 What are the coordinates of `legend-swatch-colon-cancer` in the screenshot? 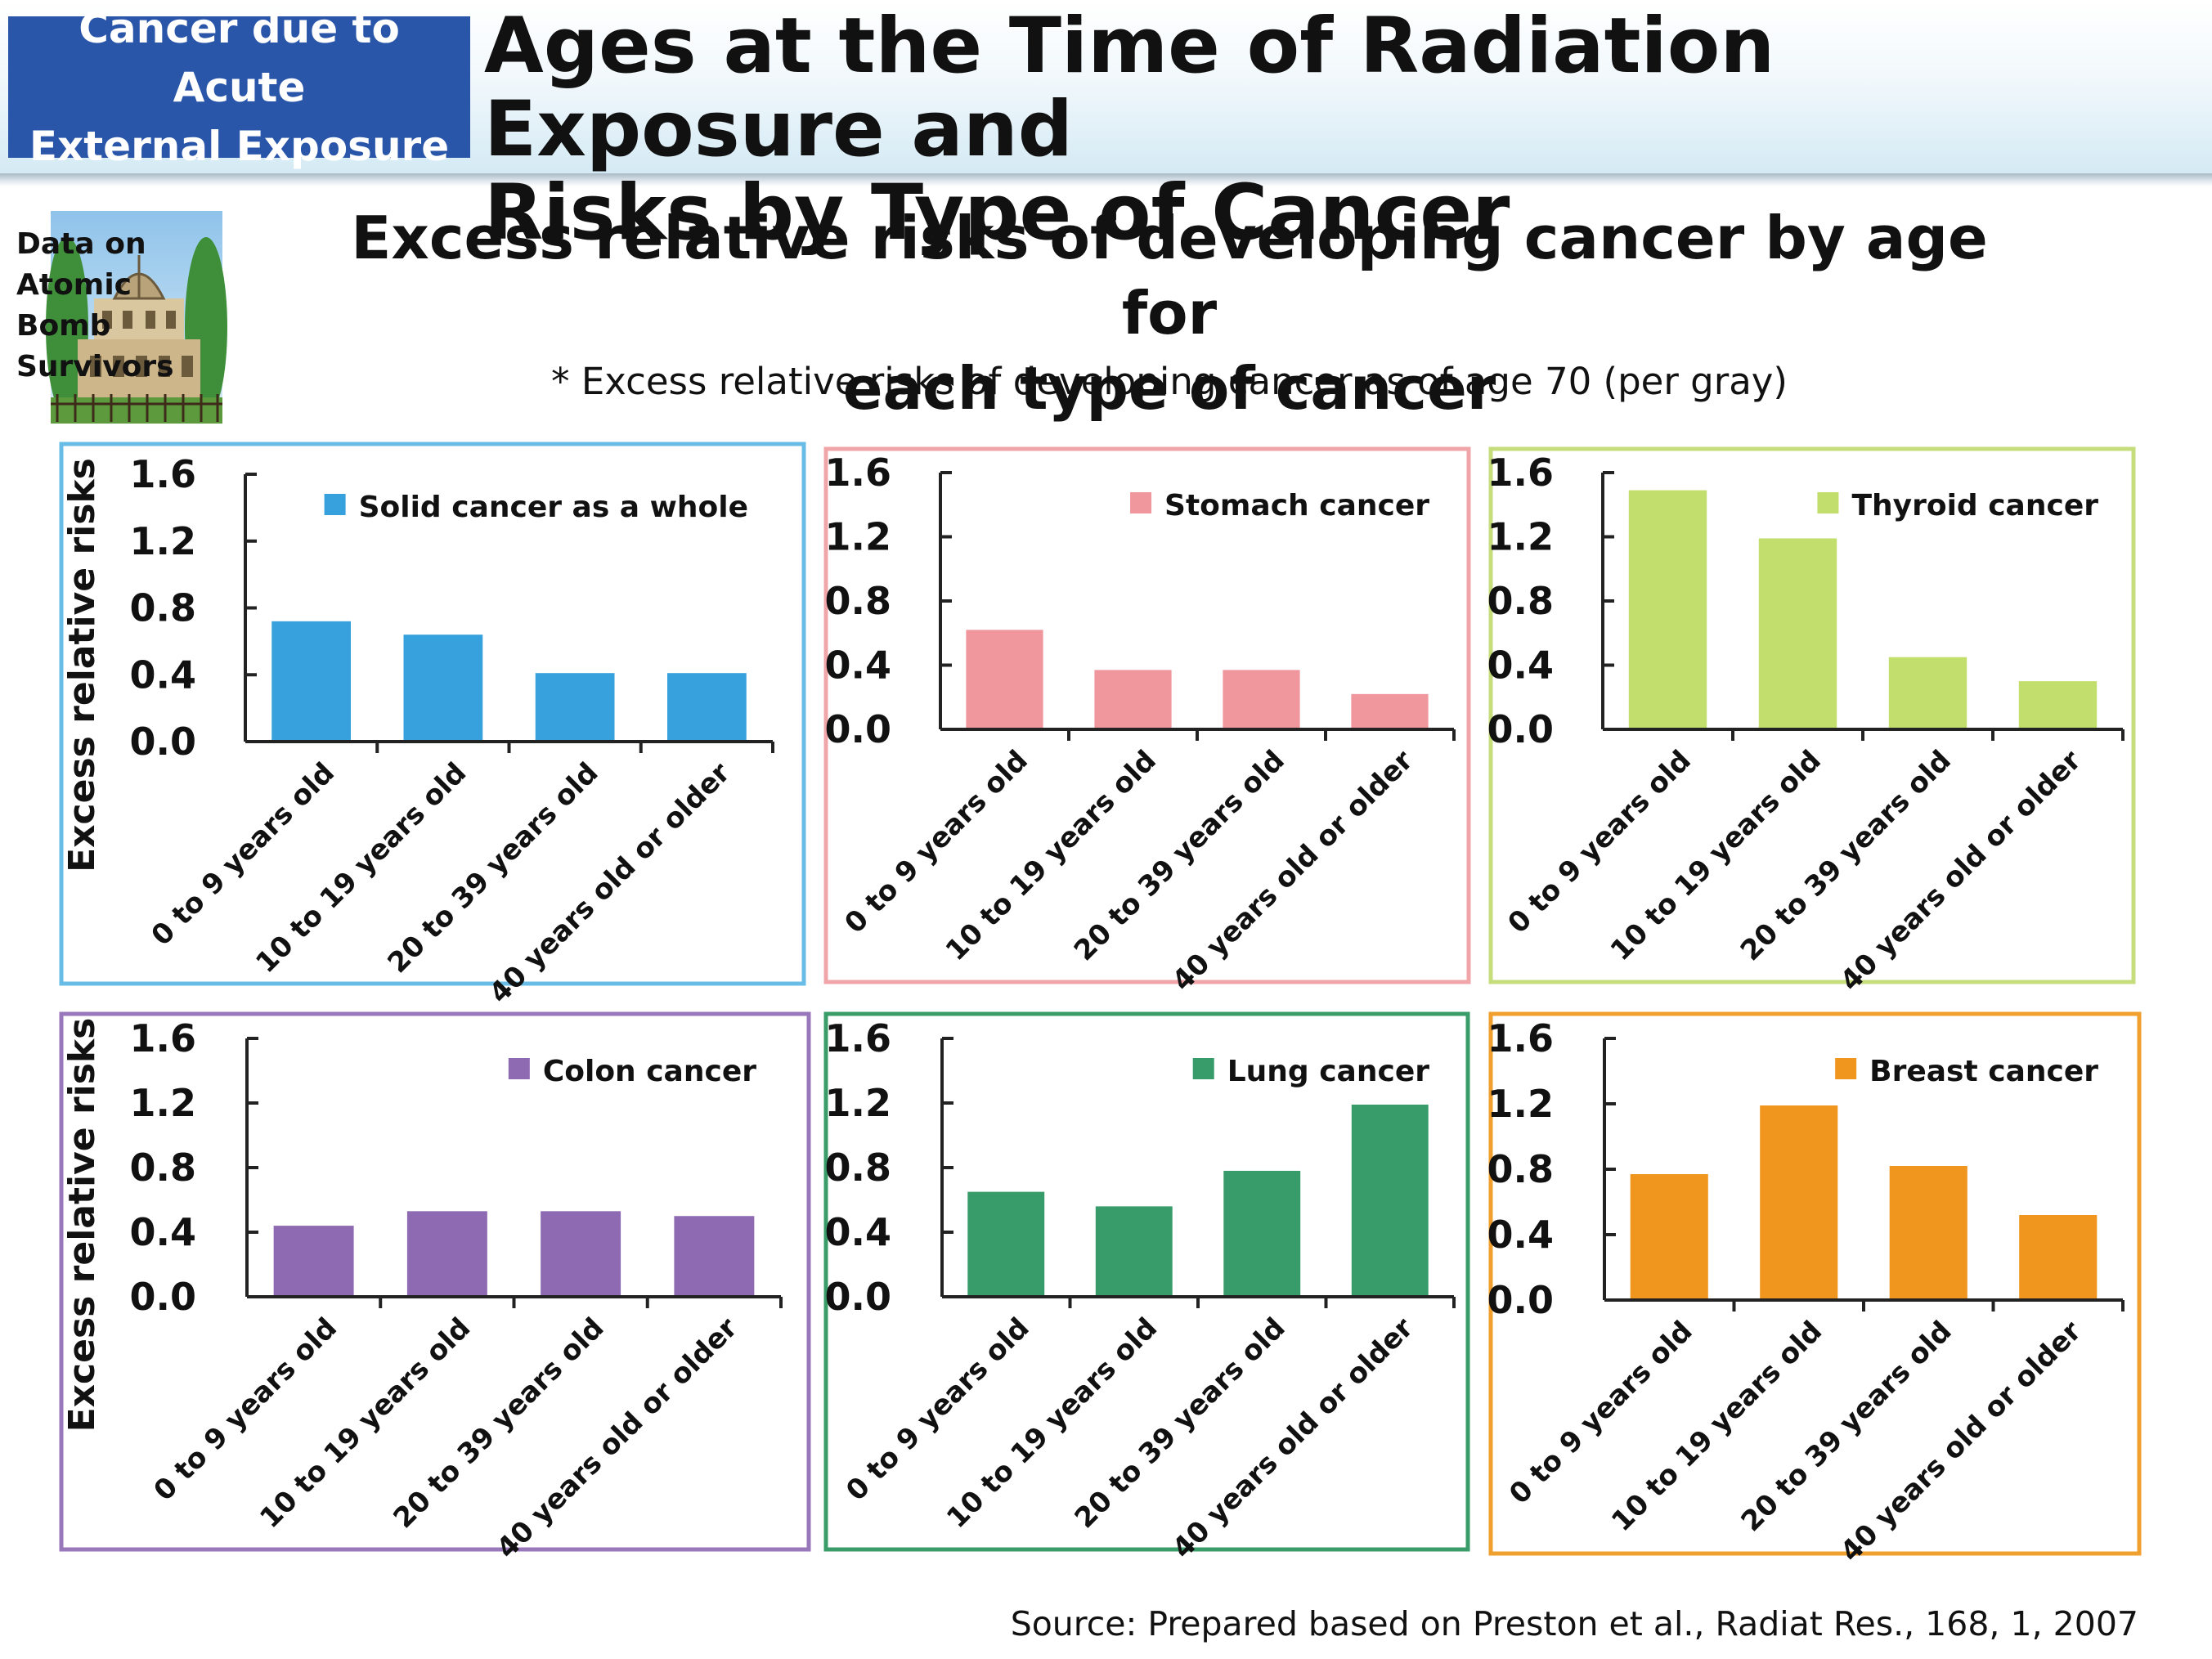 It's located at (519, 1068).